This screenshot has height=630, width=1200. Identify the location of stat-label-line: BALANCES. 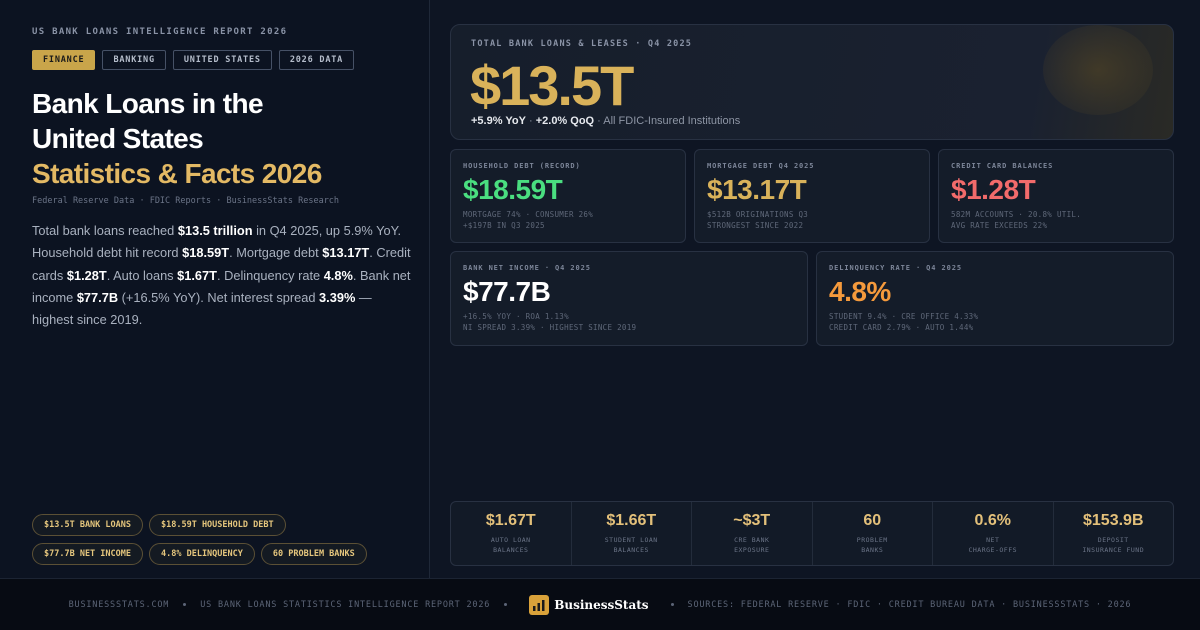
(511, 550).